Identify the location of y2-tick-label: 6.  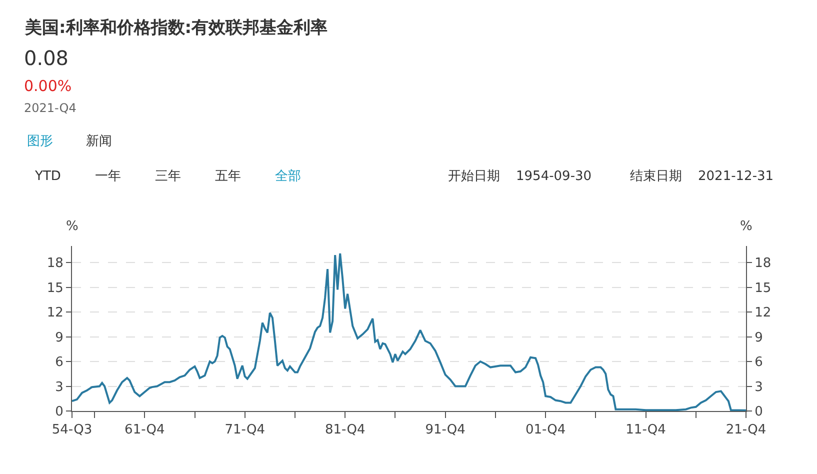
(758, 362).